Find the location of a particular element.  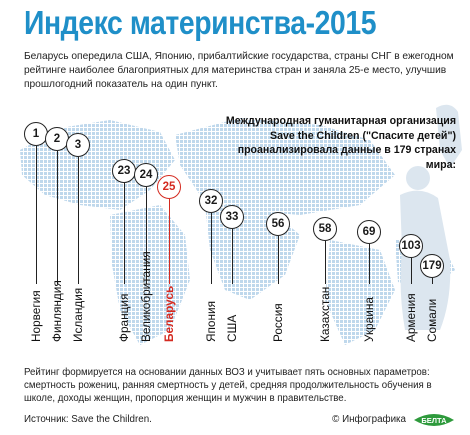

country-name: Армения is located at coordinates (411, 317).